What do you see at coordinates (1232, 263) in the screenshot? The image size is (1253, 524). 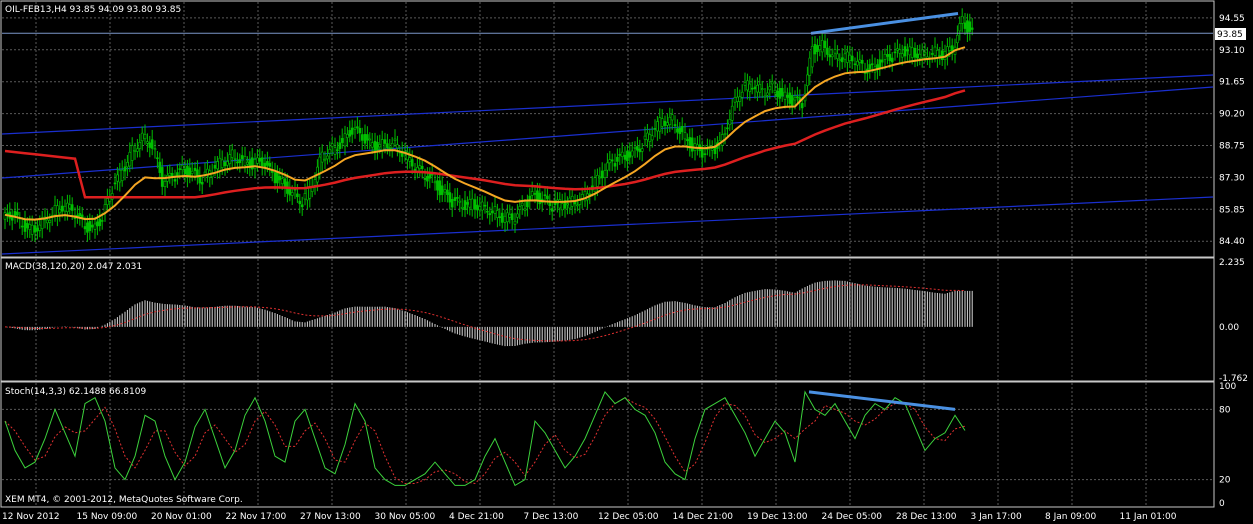 I see `y-tick-label: 2.235` at bounding box center [1232, 263].